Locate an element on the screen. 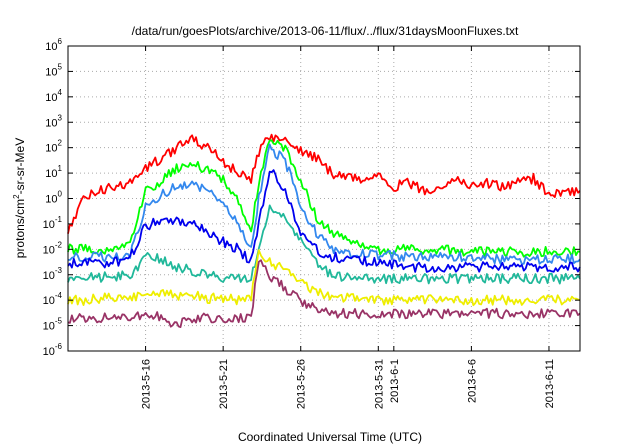 The image size is (640, 448). y-tick-label: 10⁻² is located at coordinates (53, 248).